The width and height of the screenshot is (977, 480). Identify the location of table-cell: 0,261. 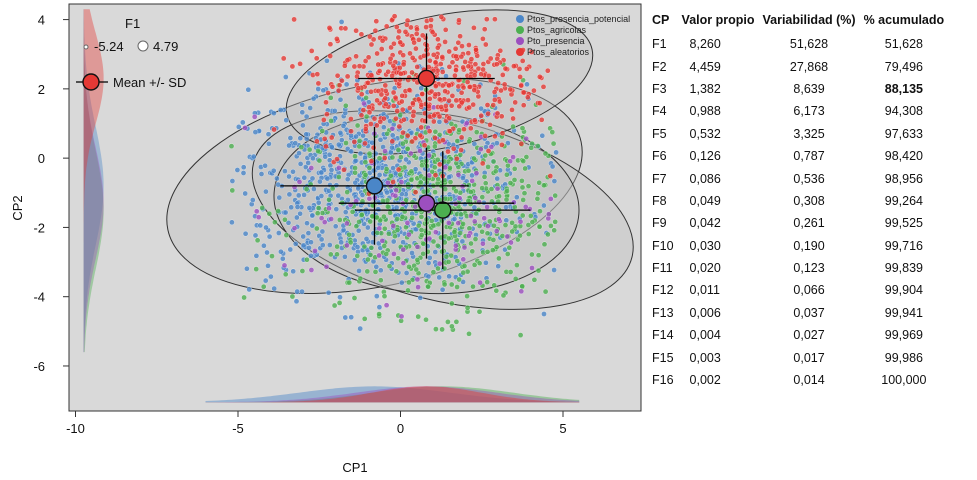
(809, 223).